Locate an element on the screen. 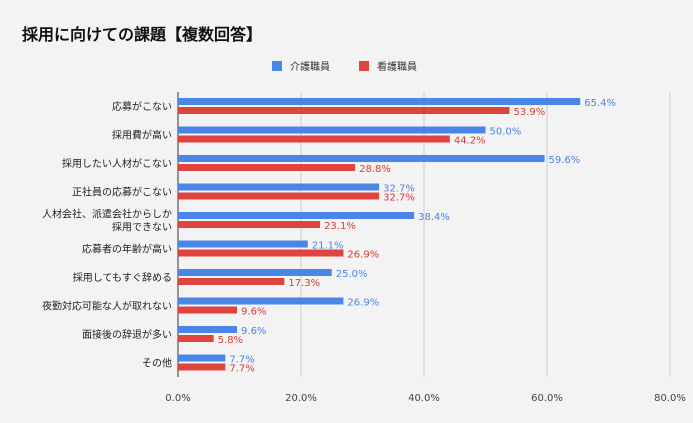  data-label-kaigo-8: 26.9% is located at coordinates (363, 303).